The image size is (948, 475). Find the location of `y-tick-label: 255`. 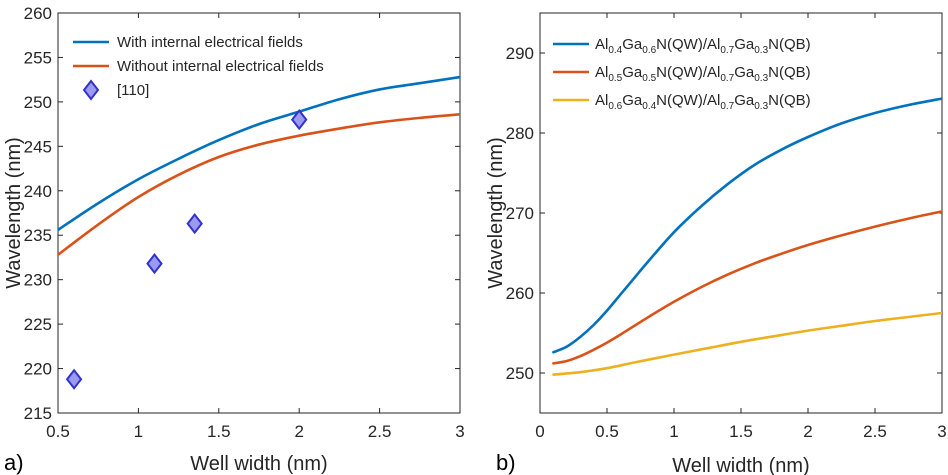

y-tick-label: 255 is located at coordinates (38, 57).